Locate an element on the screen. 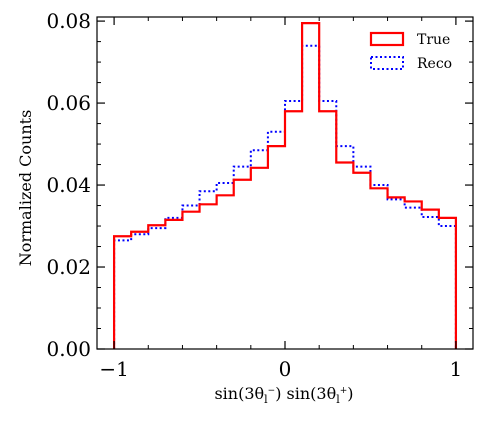  x-axis-label-part: sin(3θ is located at coordinates (239, 393).